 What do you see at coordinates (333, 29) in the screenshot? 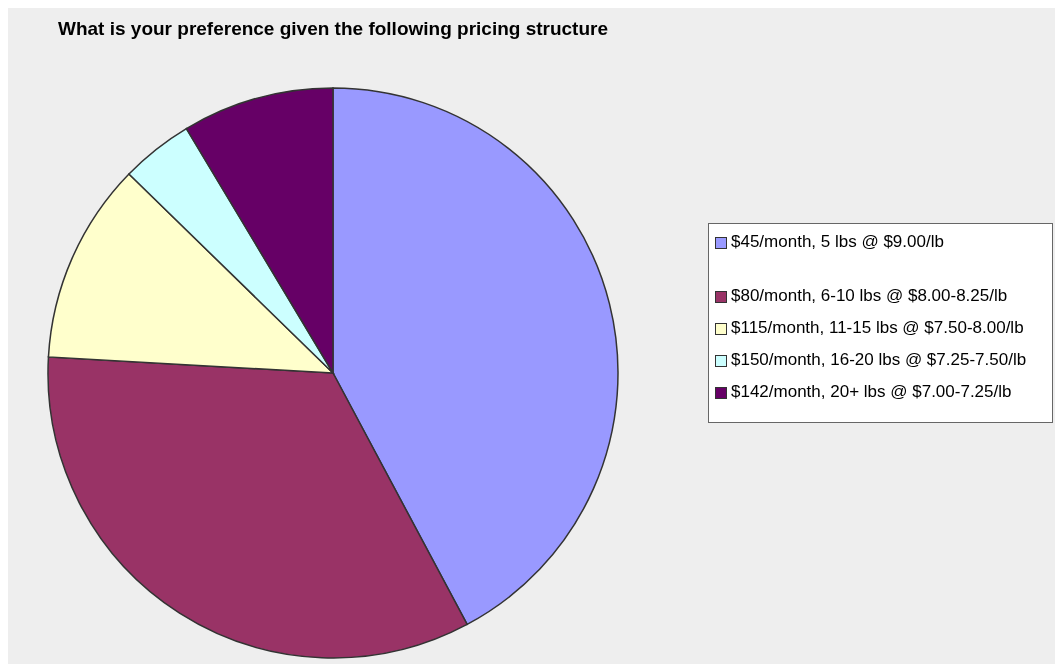
I see `chart-title: What is your preference given the following pricing structure` at bounding box center [333, 29].